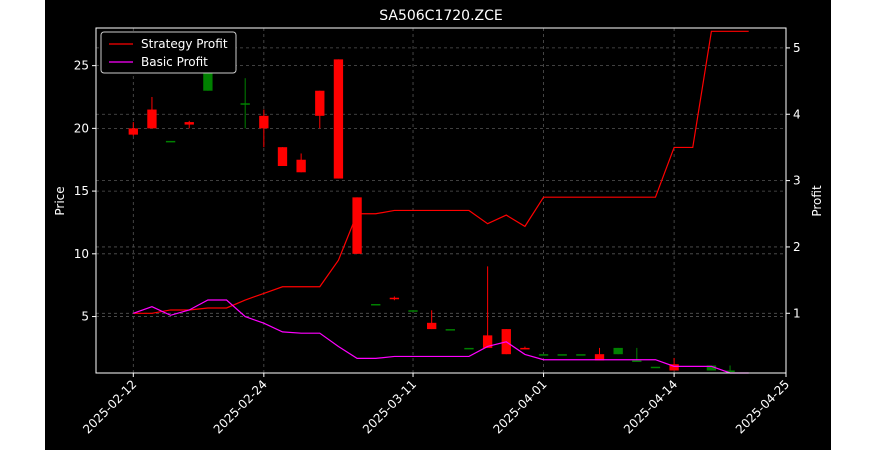 The width and height of the screenshot is (878, 450). Describe the element at coordinates (60, 200) in the screenshot. I see `y-axis-label-left: Price` at that location.